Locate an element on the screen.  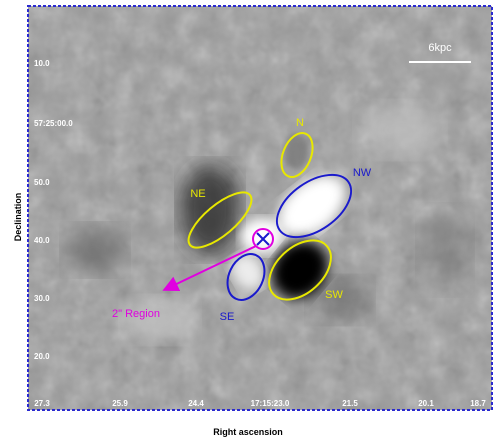
region-n: N is located at coordinates (297, 147).